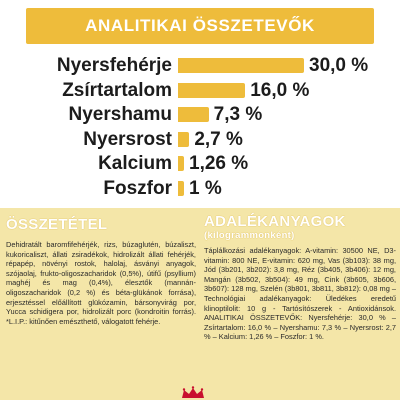  What do you see at coordinates (339, 65) in the screenshot?
I see `nutrient-value: 30,0 %` at bounding box center [339, 65].